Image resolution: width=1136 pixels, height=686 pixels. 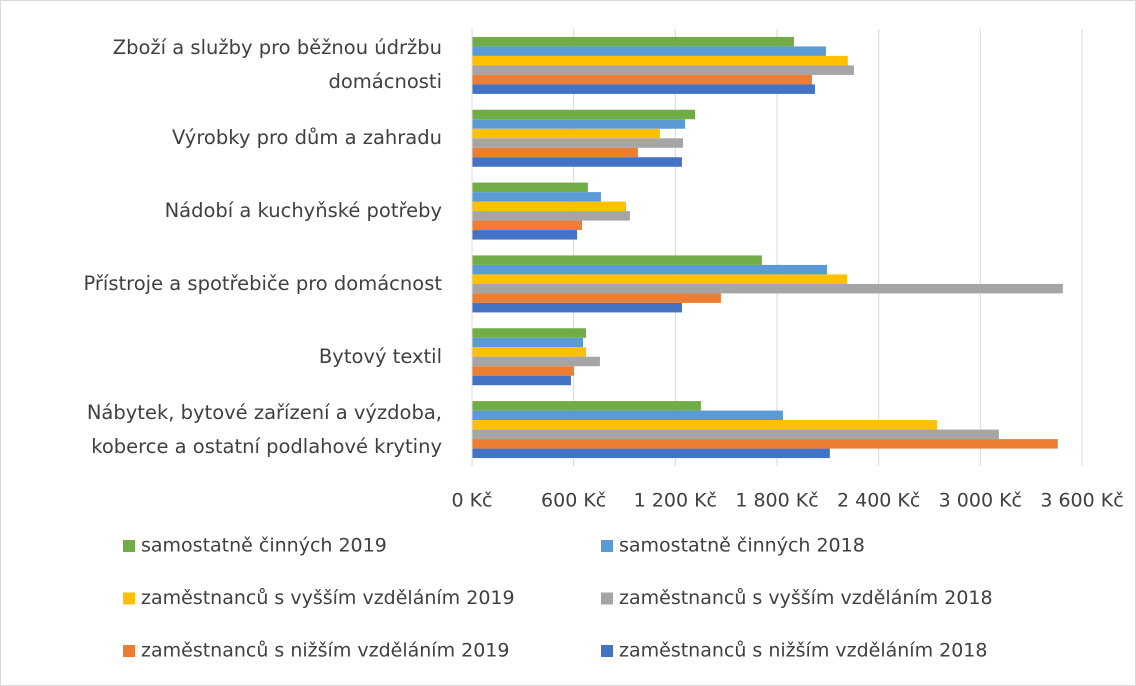 What do you see at coordinates (380, 356) in the screenshot?
I see `category-label: Bytový textil` at bounding box center [380, 356].